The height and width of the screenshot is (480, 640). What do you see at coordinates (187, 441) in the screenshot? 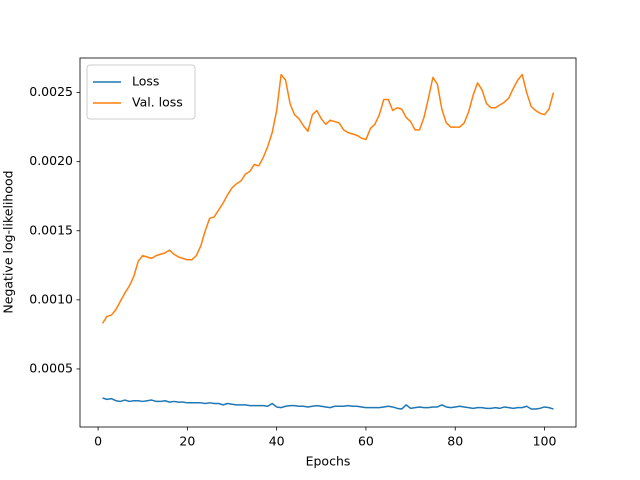
I see `x-tick-label: 20` at bounding box center [187, 441].